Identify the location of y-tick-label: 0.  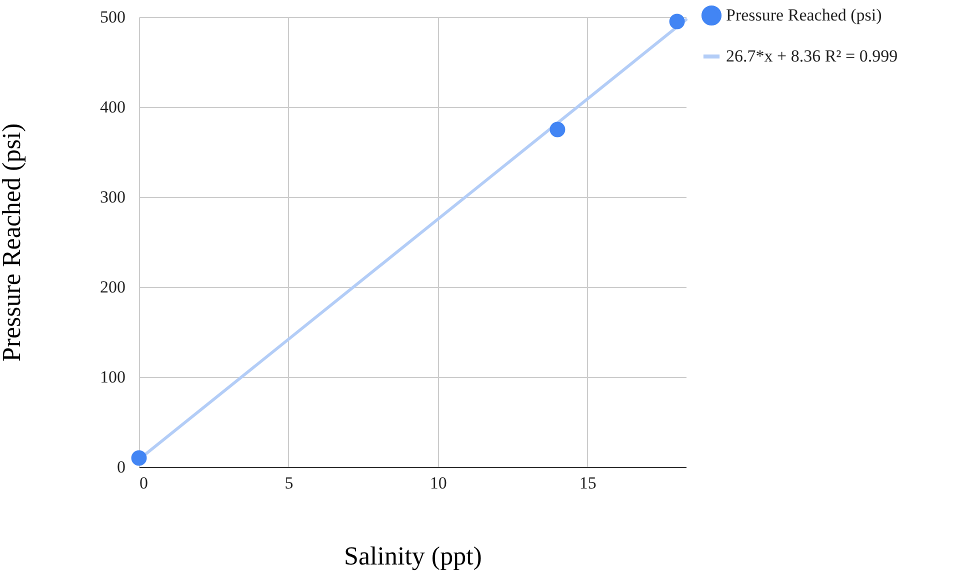
(121, 467).